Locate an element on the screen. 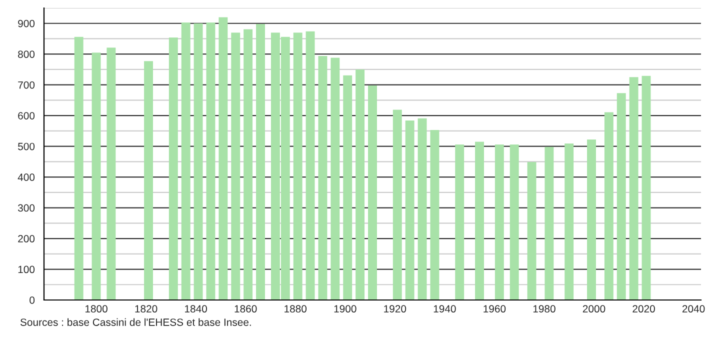 The height and width of the screenshot is (340, 710). y-tick-label: 400 is located at coordinates (26, 177).